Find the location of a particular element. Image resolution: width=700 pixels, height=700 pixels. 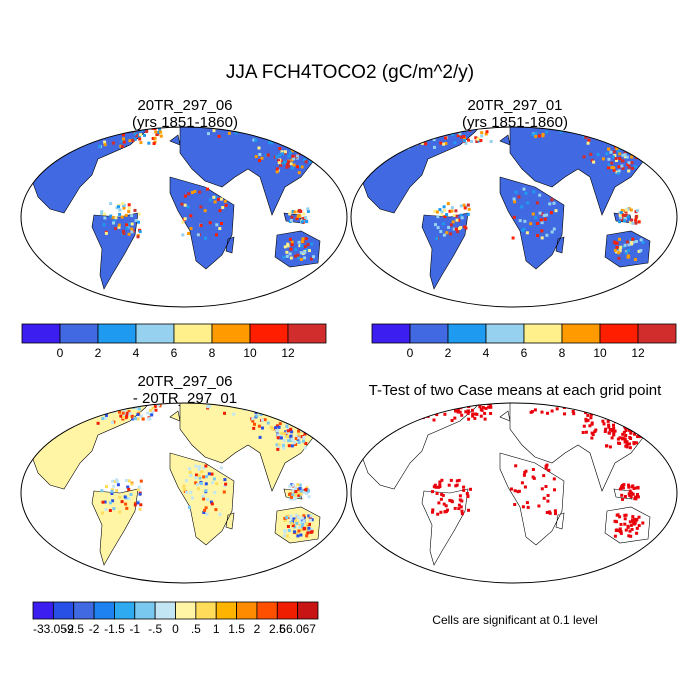

colorbar-case2: 0 2 4 6 8 10 12 is located at coordinates (524, 341).